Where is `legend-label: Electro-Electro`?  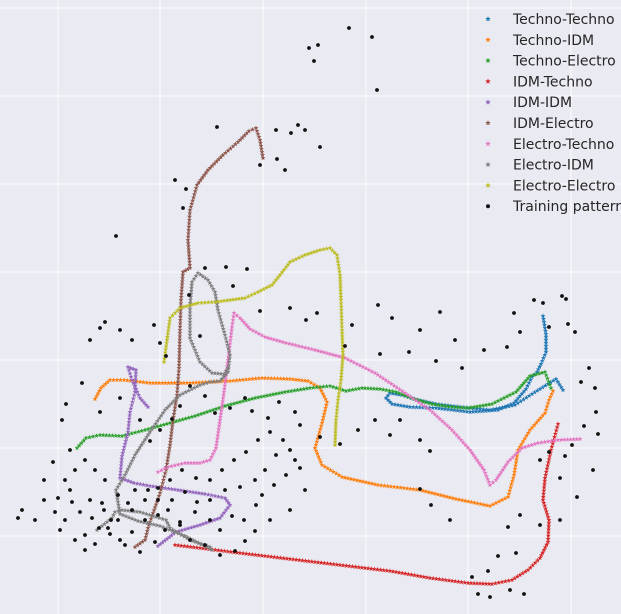
legend-label: Electro-Electro is located at coordinates (564, 186).